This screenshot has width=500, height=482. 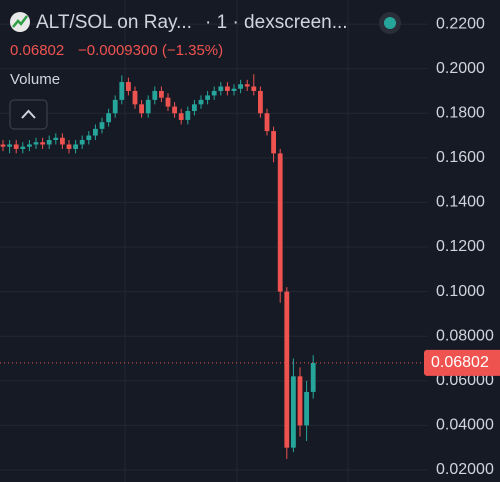 I want to click on volume-label: Volume, so click(x=35, y=79).